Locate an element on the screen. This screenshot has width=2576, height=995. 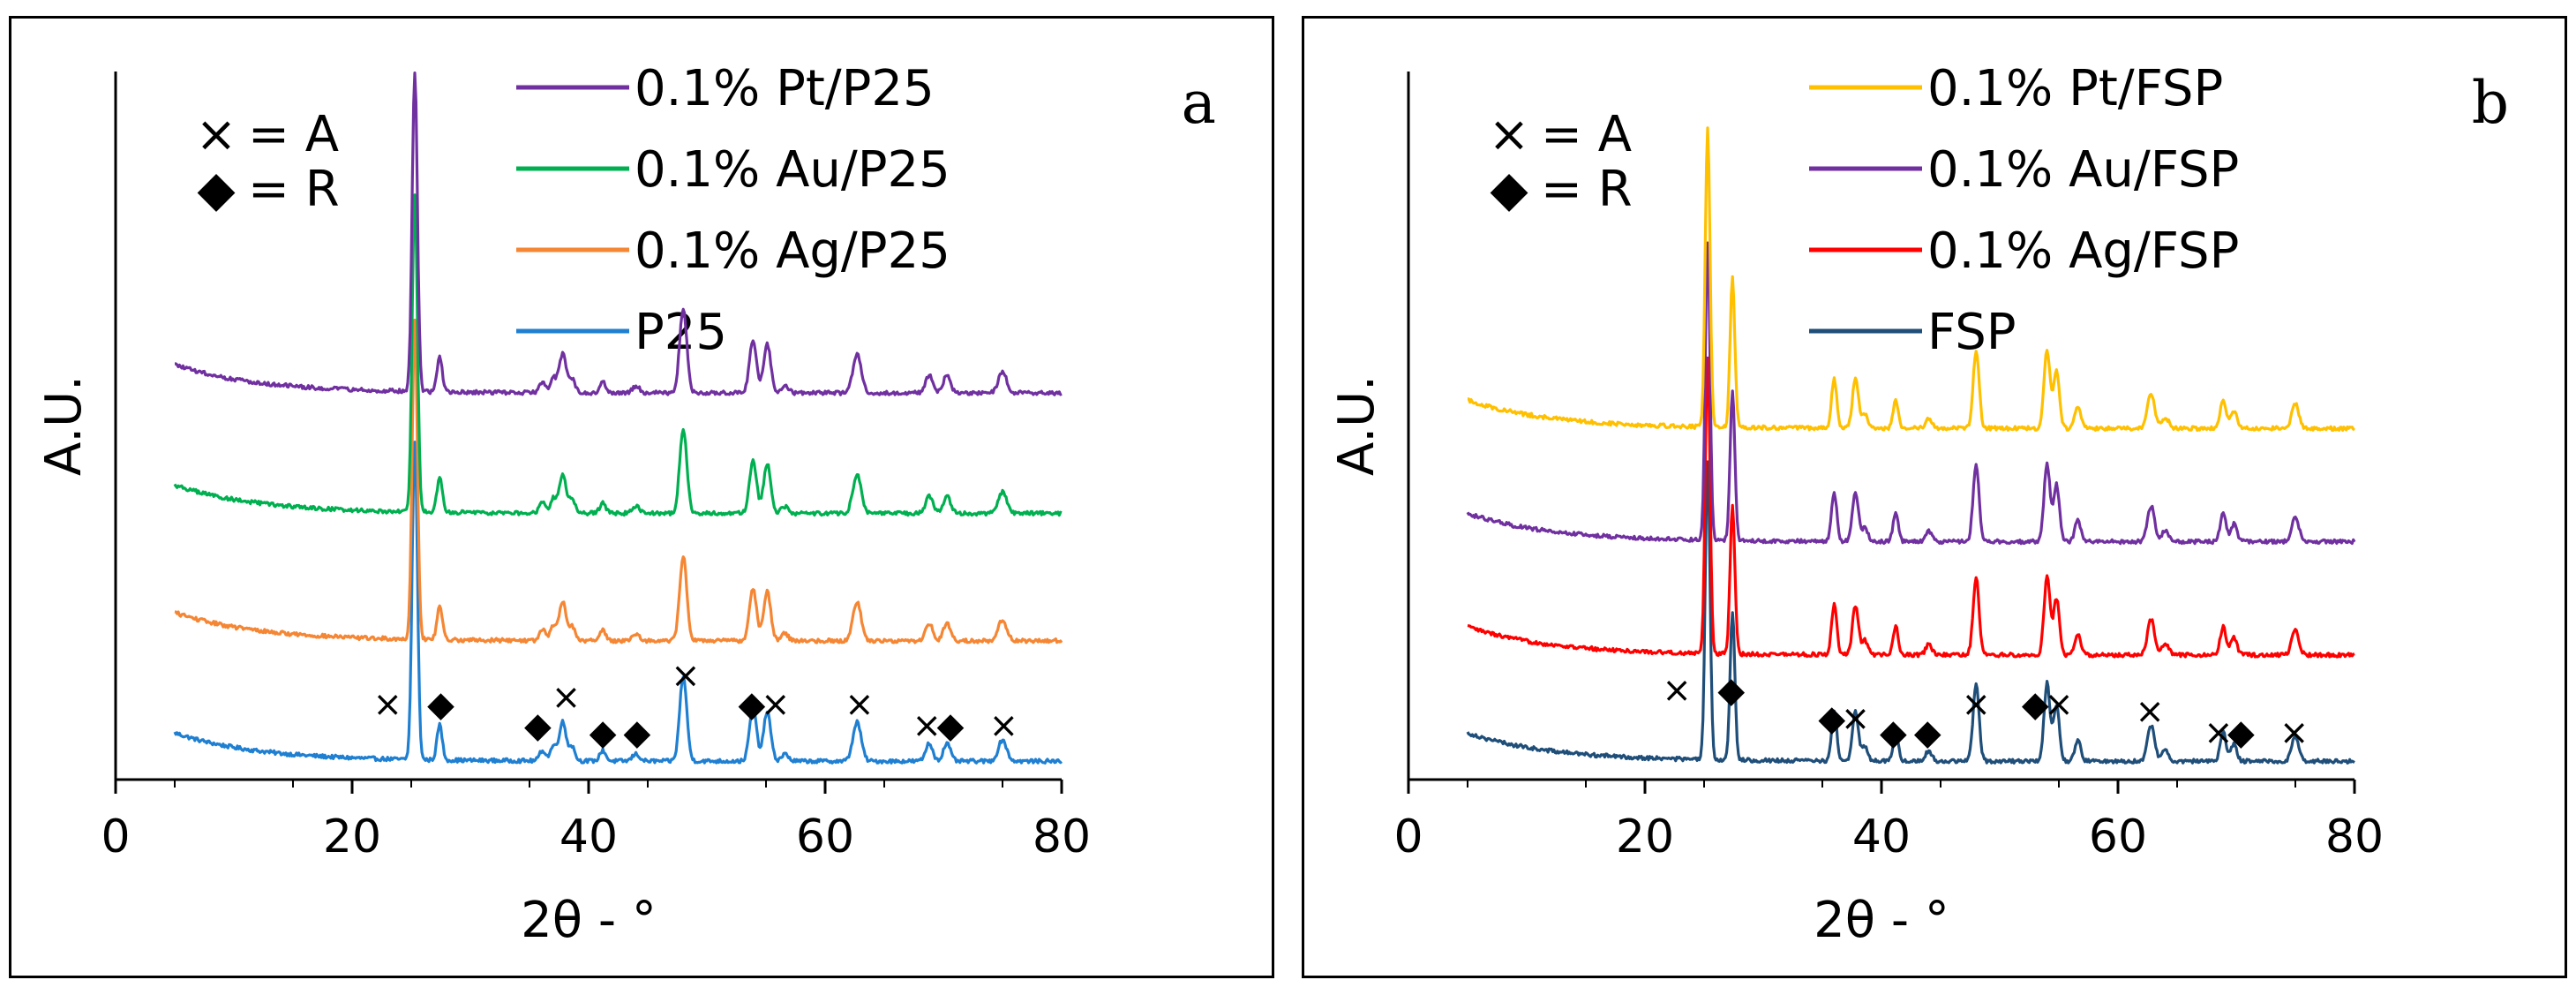
legend-label: 0.1% Au/P25 is located at coordinates (792, 170).